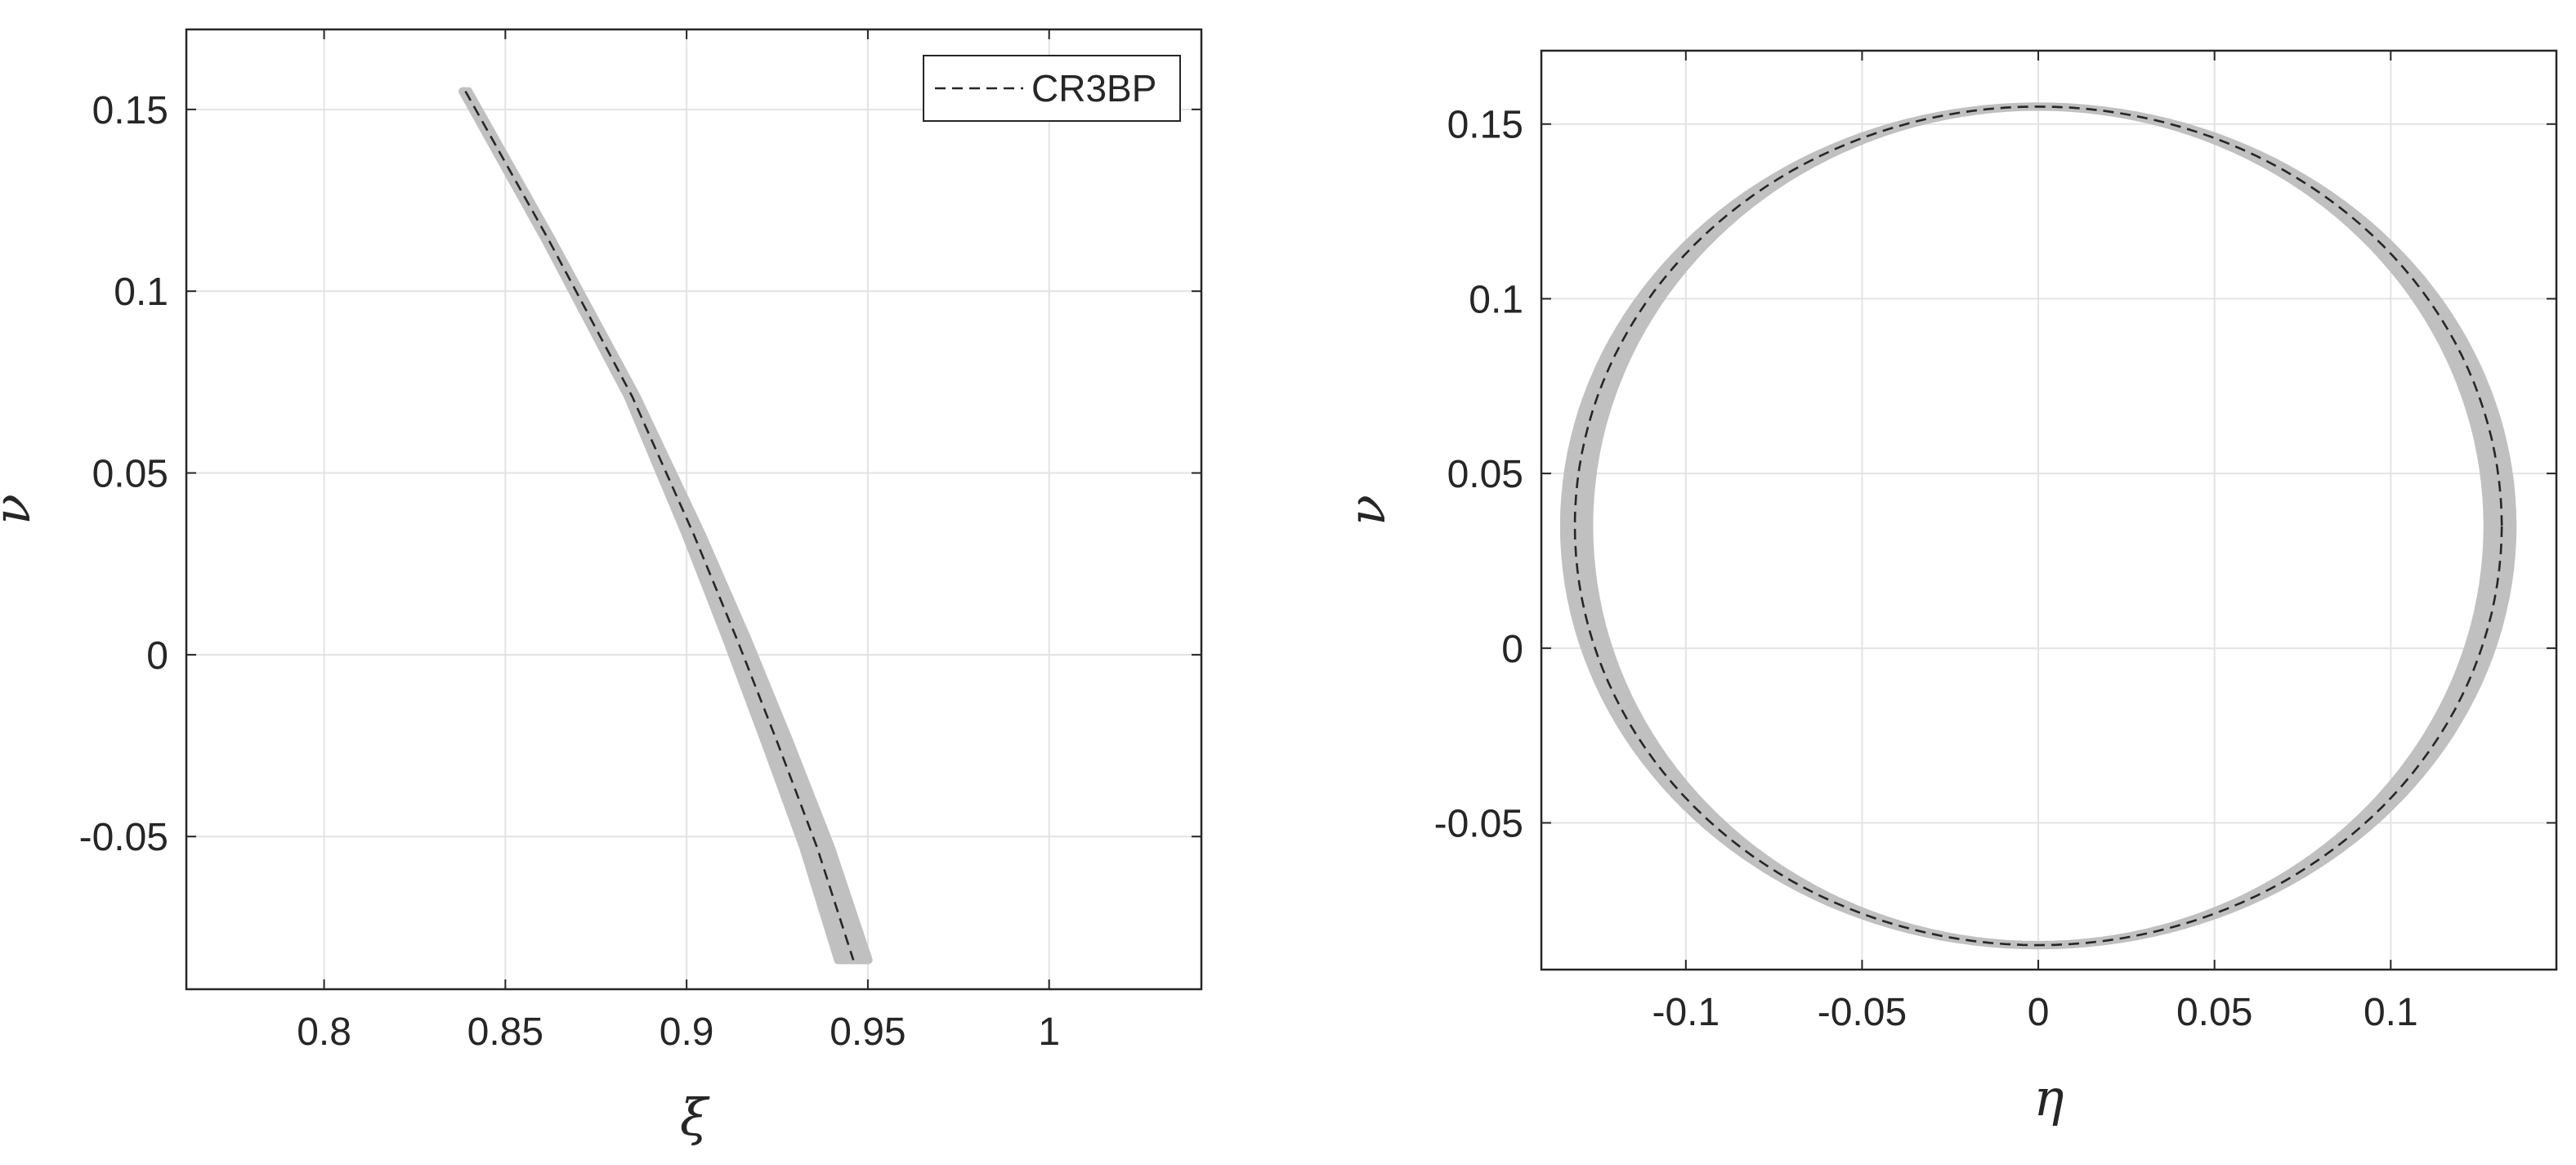  What do you see at coordinates (1686, 1012) in the screenshot?
I see `x-tick-label: -0.1` at bounding box center [1686, 1012].